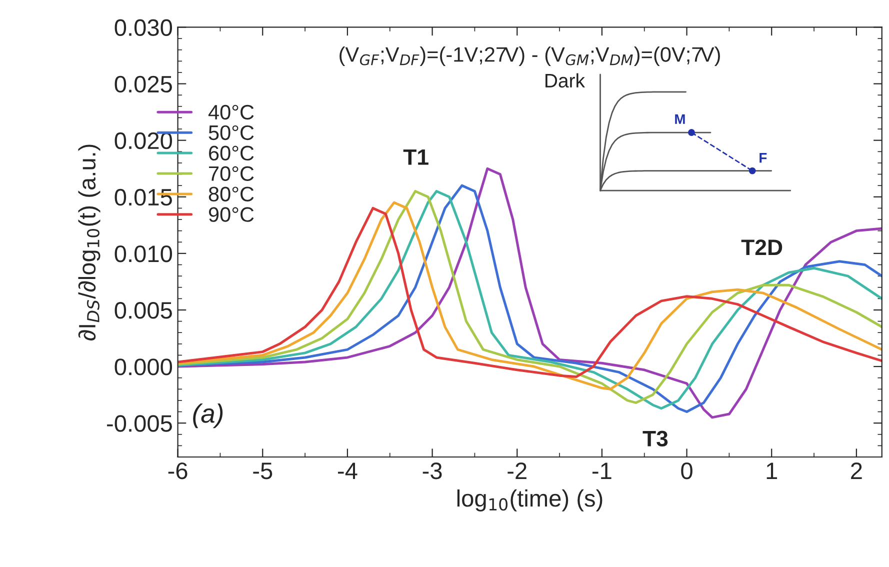 The height and width of the screenshot is (567, 889). I want to click on x-tick-label: 0, so click(686, 471).